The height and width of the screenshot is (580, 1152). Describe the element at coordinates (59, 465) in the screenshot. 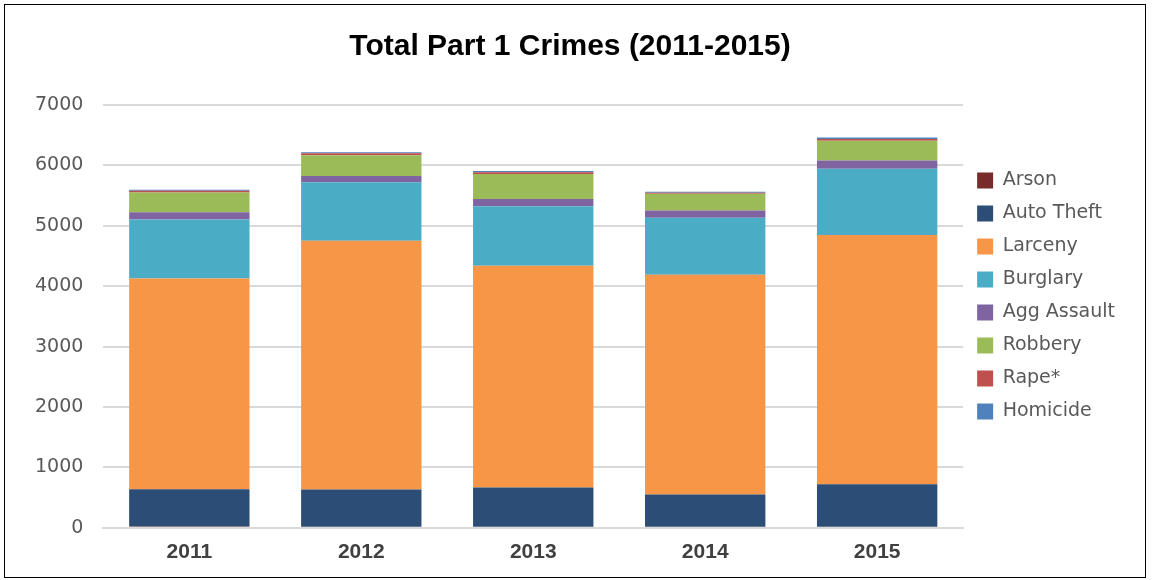

I see `y-tick-label: 1000` at that location.